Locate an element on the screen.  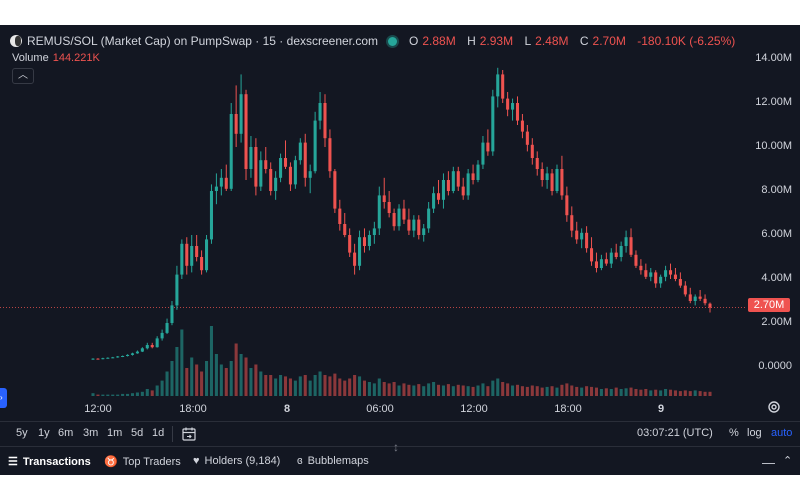
tab-bubblemaps: ɞ Bubblemaps is located at coordinates (333, 461).